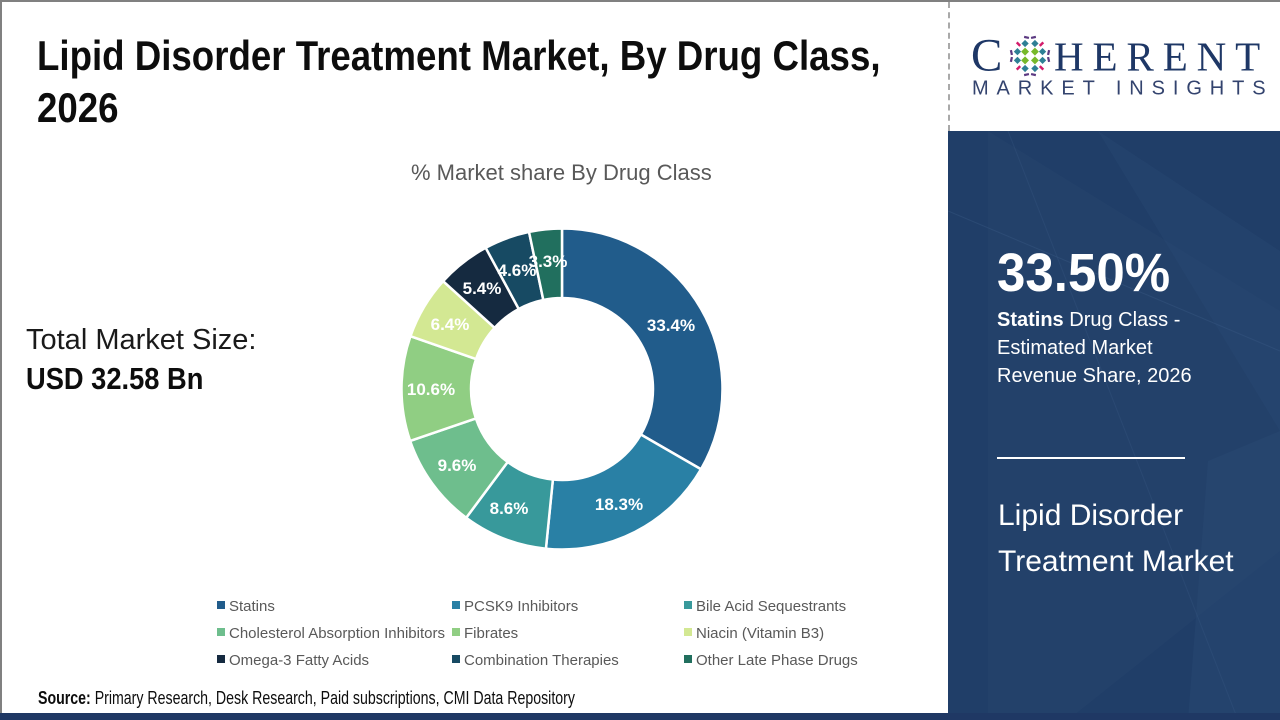 This screenshot has height=720, width=1280. What do you see at coordinates (986, 56) in the screenshot?
I see `svg-text: C` at bounding box center [986, 56].